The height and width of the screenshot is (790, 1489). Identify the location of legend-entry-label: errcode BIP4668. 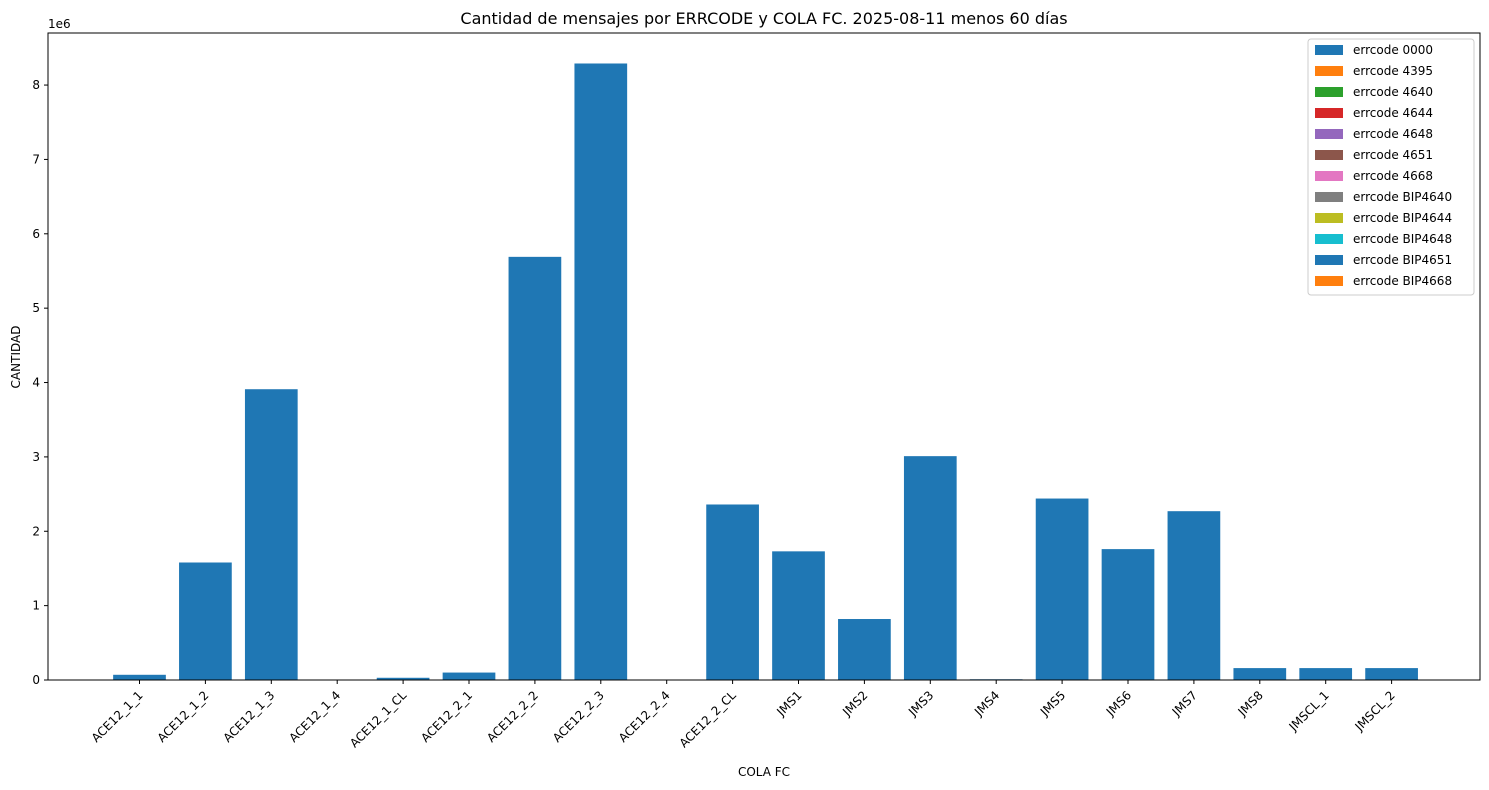
(1402, 281).